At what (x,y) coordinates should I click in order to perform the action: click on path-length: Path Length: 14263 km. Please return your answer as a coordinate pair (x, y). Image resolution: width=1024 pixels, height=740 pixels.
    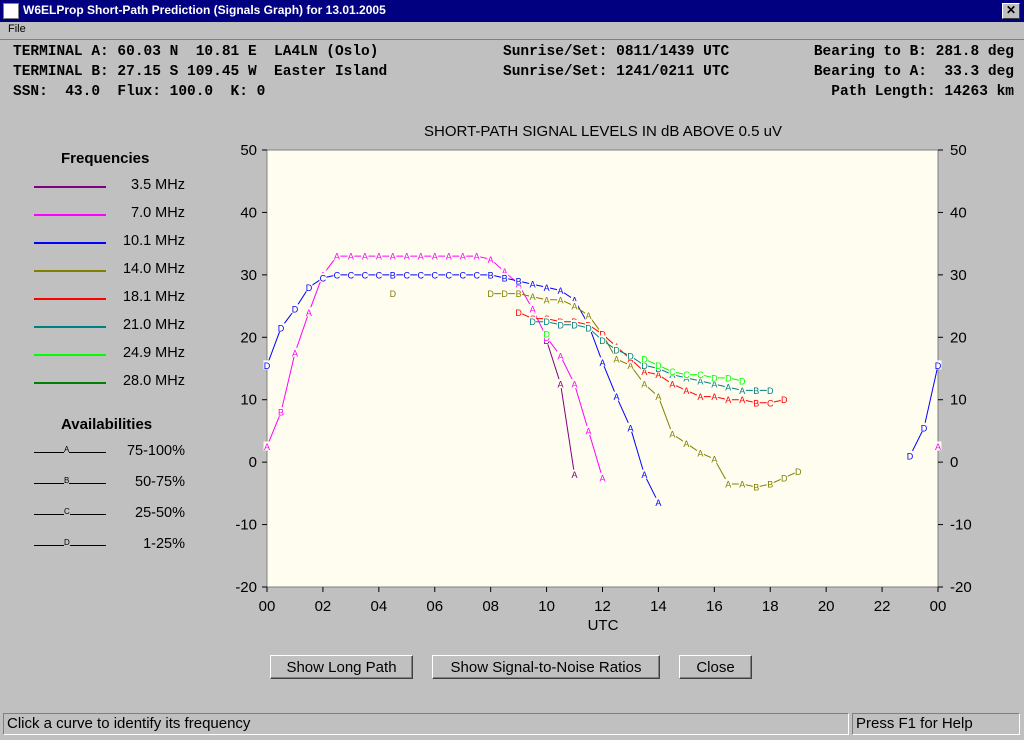
    Looking at the image, I should click on (922, 92).